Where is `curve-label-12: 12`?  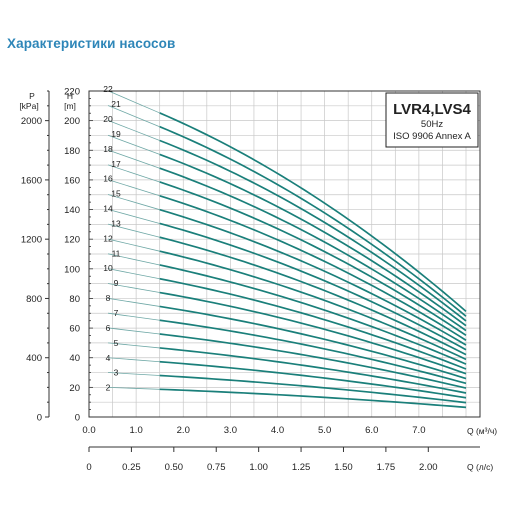
curve-label-12: 12 is located at coordinates (108, 238).